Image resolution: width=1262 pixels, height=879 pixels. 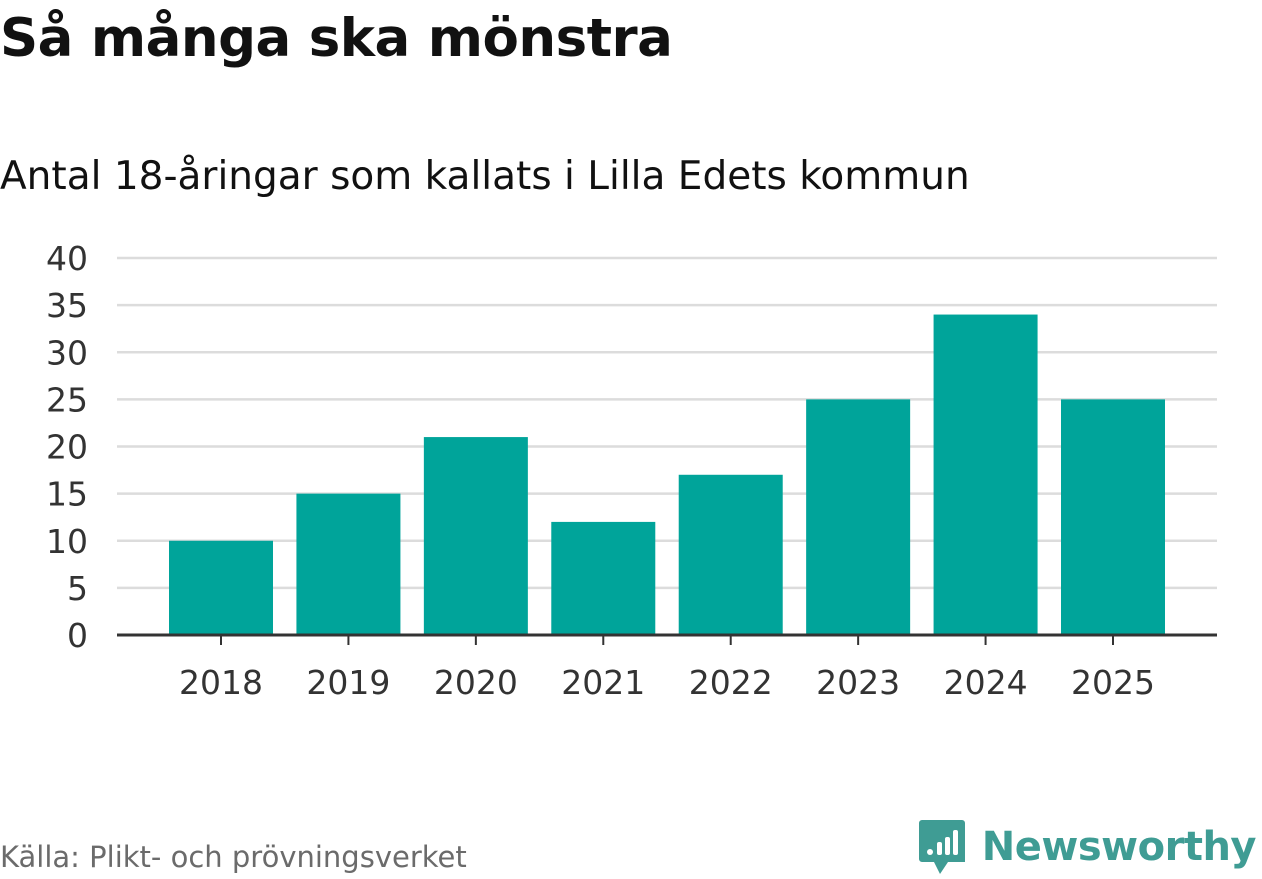 I want to click on x-tick-label-2025: 2025, so click(x=1113, y=682).